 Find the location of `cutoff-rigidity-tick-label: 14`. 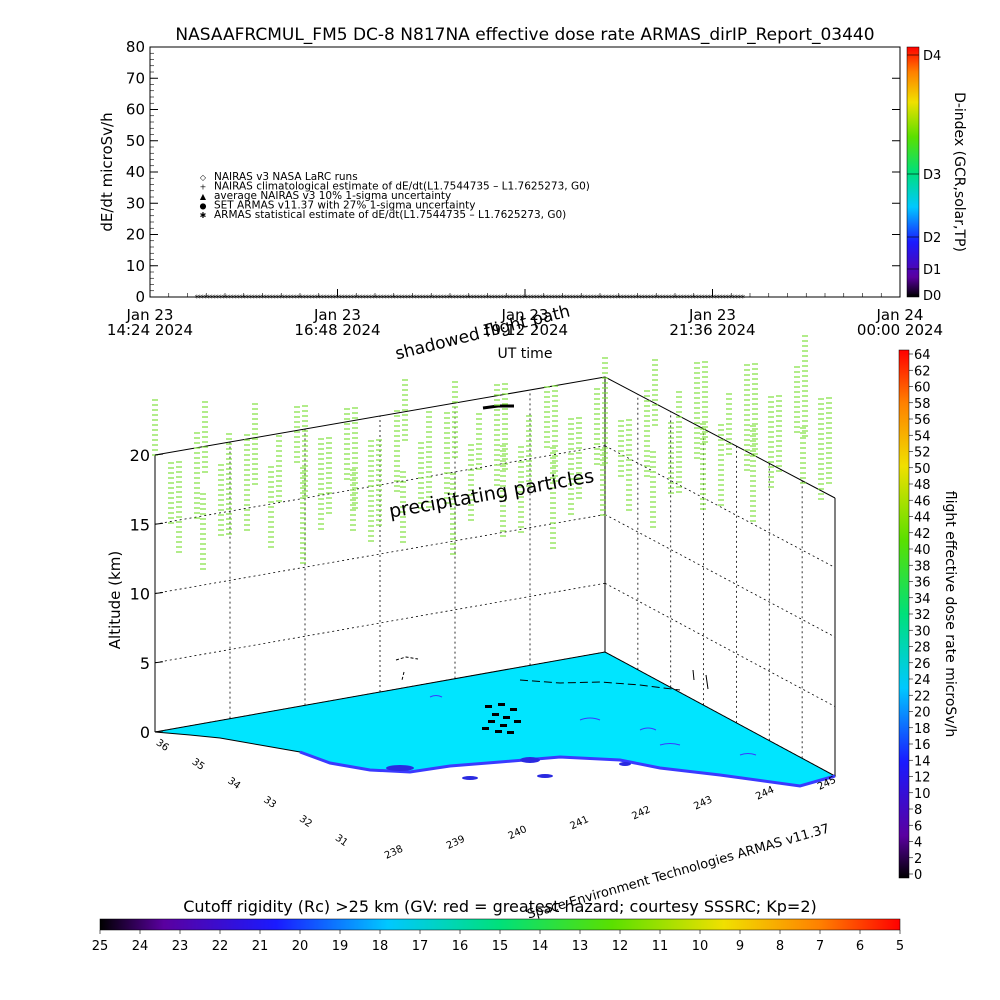

cutoff-rigidity-tick-label: 14 is located at coordinates (540, 946).